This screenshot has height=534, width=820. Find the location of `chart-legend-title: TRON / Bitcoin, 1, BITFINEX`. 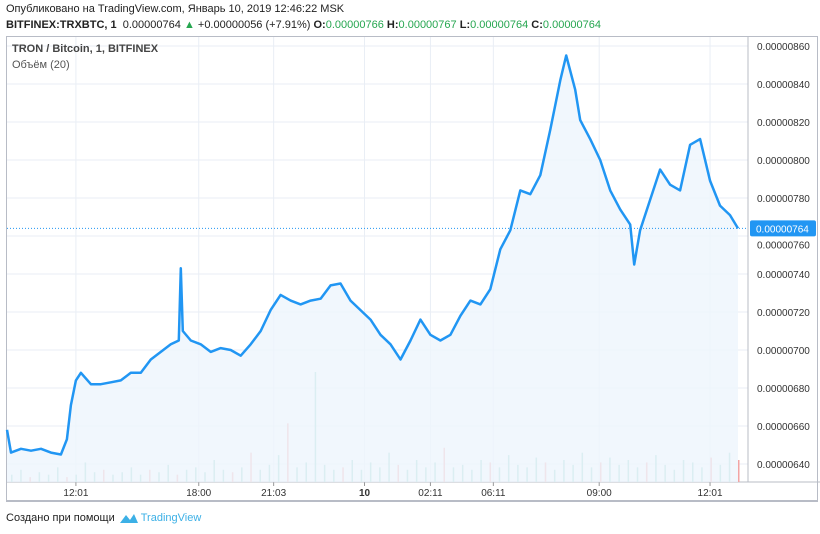

chart-legend-title: TRON / Bitcoin, 1, BITFINEX is located at coordinates (85, 49).